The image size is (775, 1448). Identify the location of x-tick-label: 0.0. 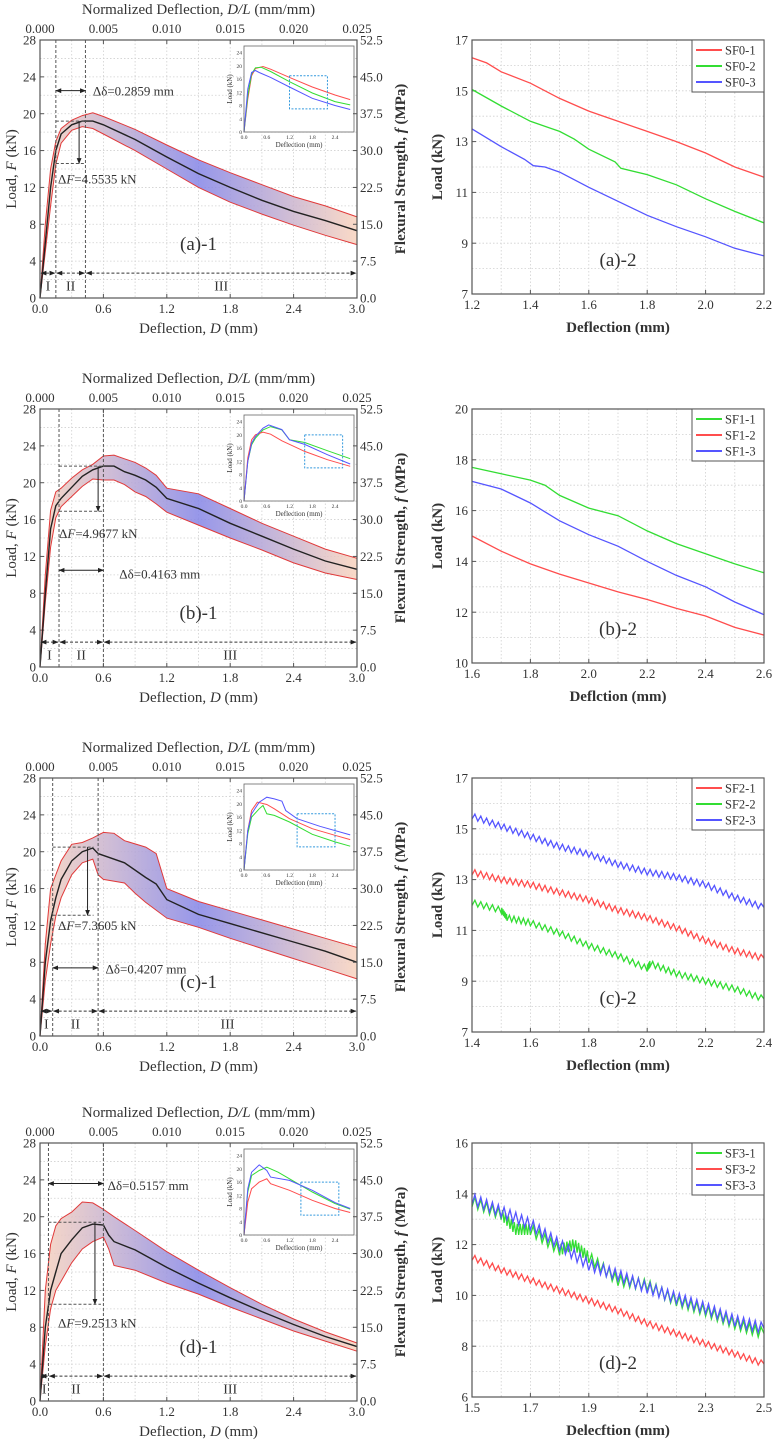
(40, 1411).